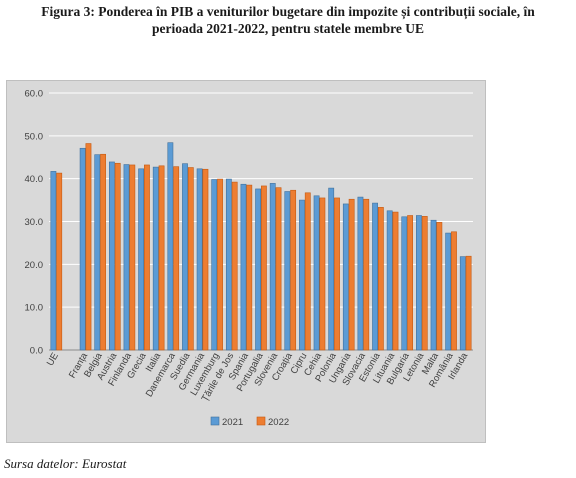  What do you see at coordinates (232, 422) in the screenshot?
I see `legend-label-2021: 2021` at bounding box center [232, 422].